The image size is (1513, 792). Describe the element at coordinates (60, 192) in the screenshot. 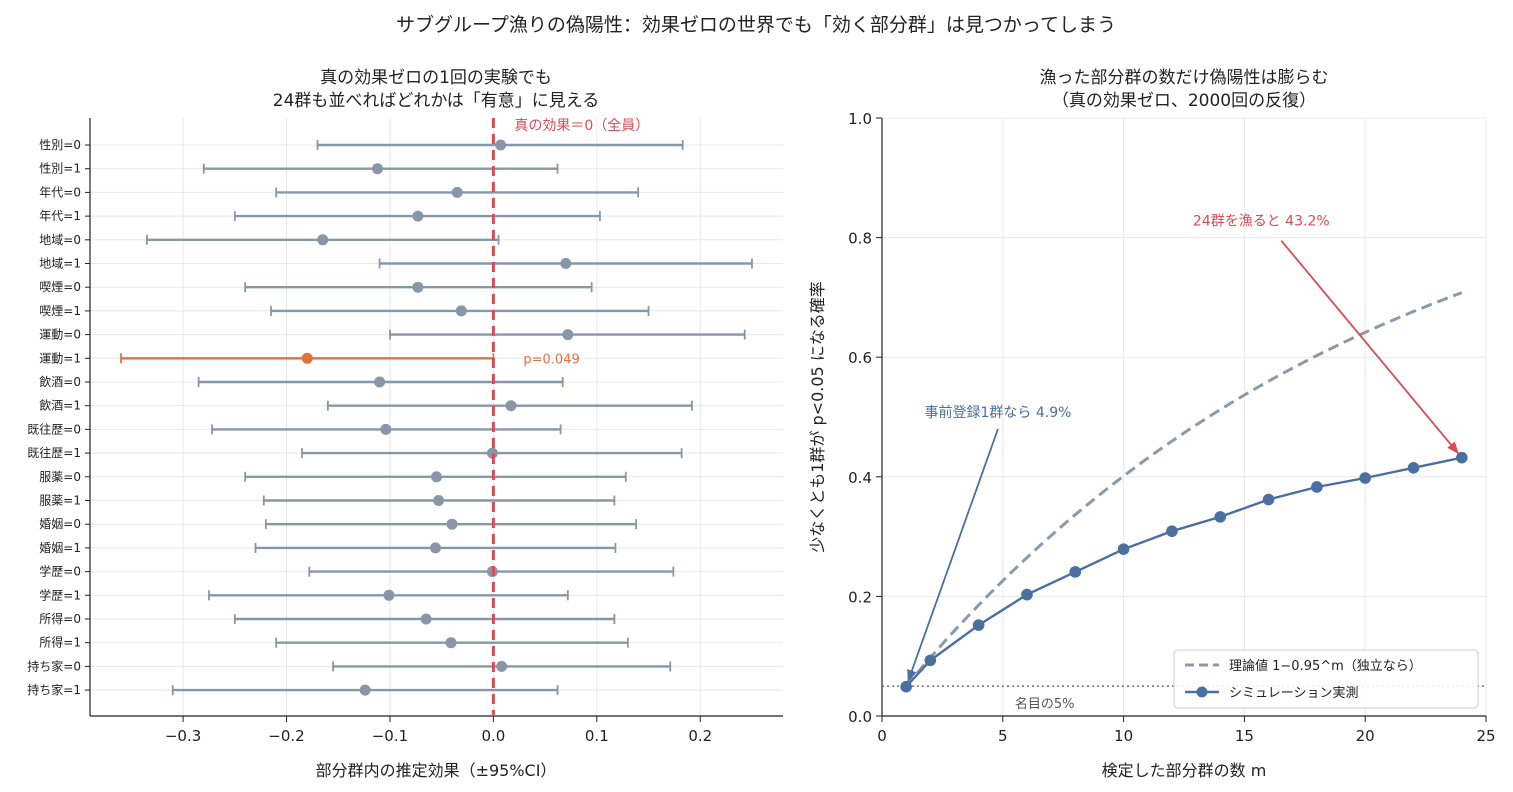

I see `forest-plot-row-label: 年代=0` at that location.